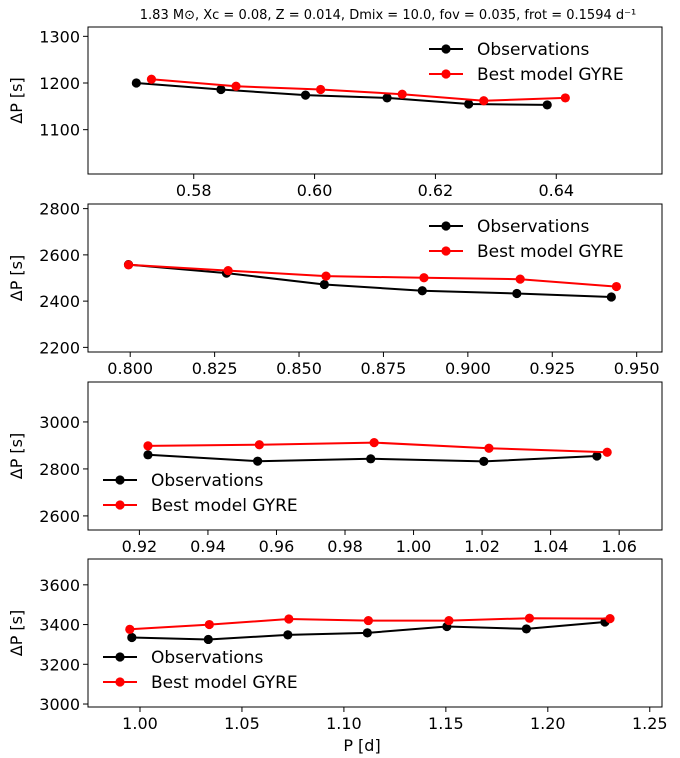 The height and width of the screenshot is (758, 680). What do you see at coordinates (59, 585) in the screenshot?
I see `y-tick-label: 3600` at bounding box center [59, 585].